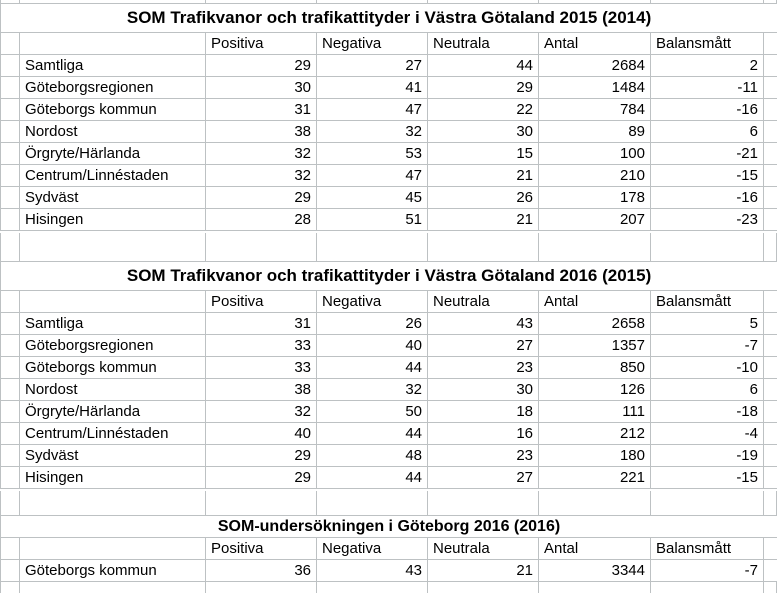 This screenshot has width=777, height=593. What do you see at coordinates (594, 345) in the screenshot?
I see `value-cell: 1357` at bounding box center [594, 345].